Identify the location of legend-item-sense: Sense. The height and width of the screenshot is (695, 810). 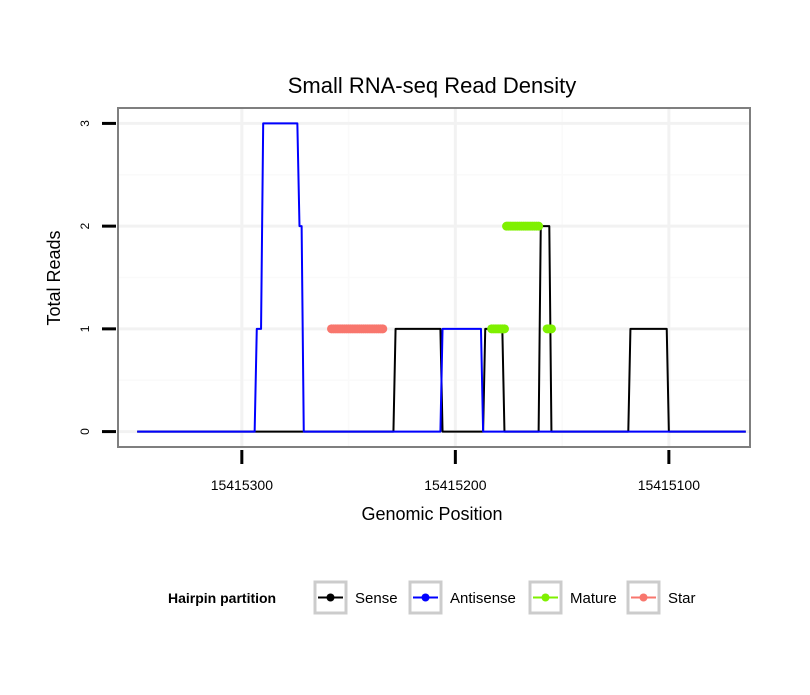
(355, 597).